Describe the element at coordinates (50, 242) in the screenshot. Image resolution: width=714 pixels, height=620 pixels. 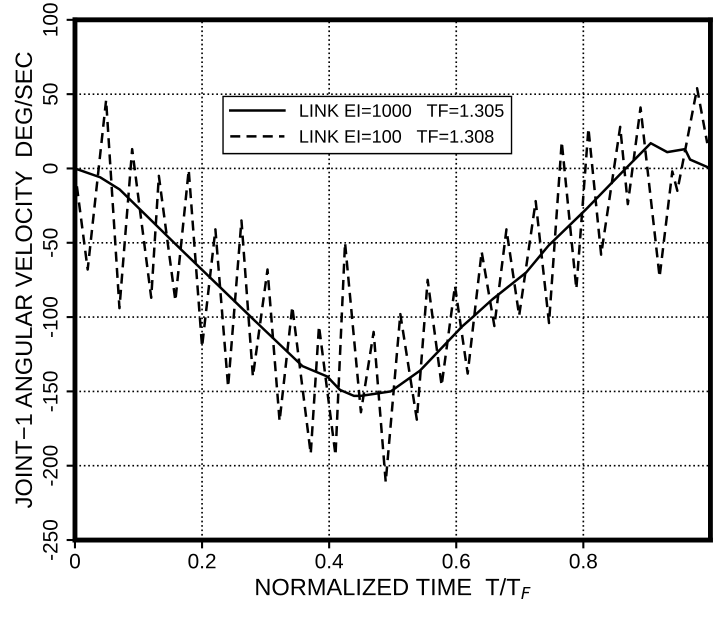
I see `y-tick-label: -50` at that location.